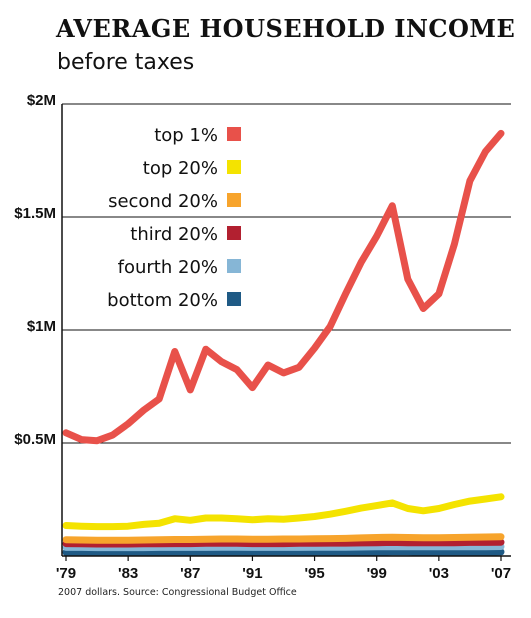 The width and height of the screenshot is (531, 618). I want to click on chart-subtitle: before taxes, so click(126, 62).